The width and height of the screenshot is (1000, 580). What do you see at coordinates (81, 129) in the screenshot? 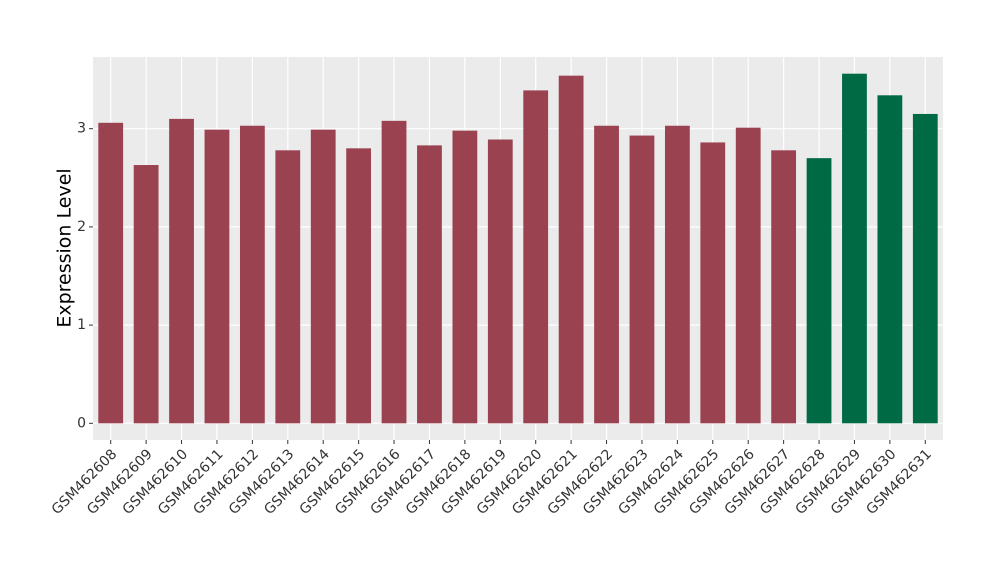
I see `y-tick-label: 3` at bounding box center [81, 129].